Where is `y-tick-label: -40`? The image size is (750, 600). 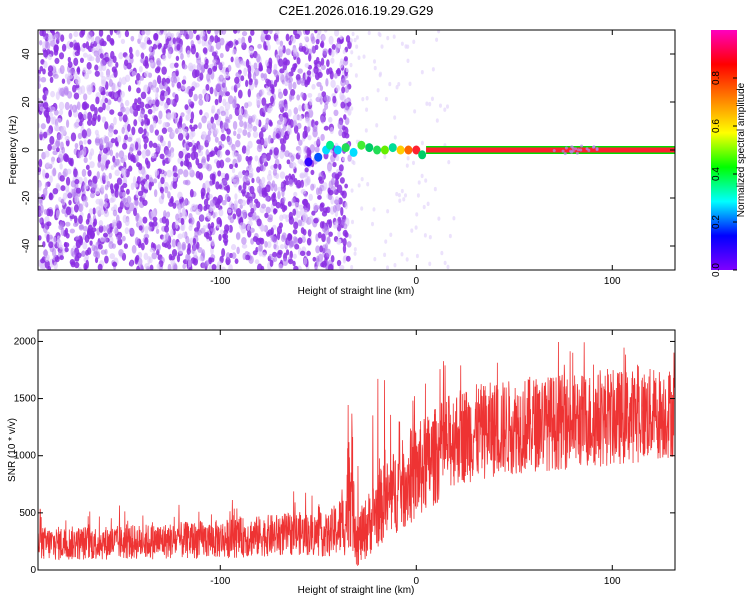 y-tick-label: -40 is located at coordinates (26, 245).